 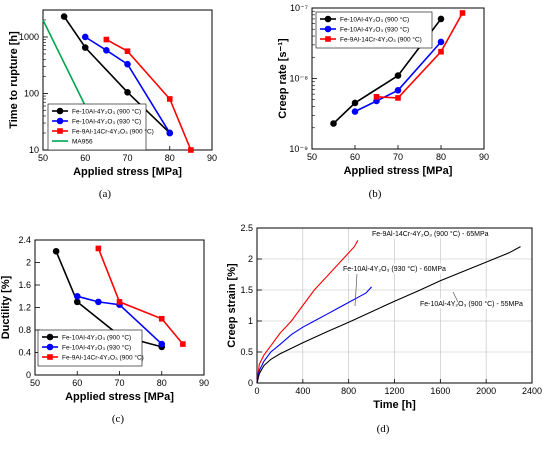 I want to click on x-tick-label: 1200, so click(x=394, y=391).